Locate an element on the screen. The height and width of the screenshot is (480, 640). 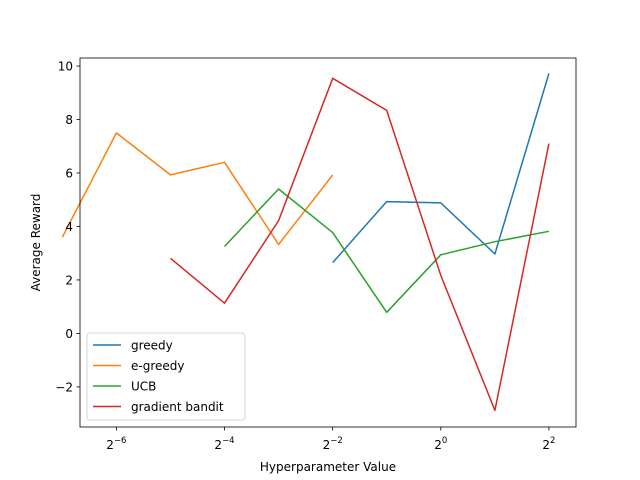
y-axis-ticks: −2 0 2 4 6 8 10 is located at coordinates (67, 227).